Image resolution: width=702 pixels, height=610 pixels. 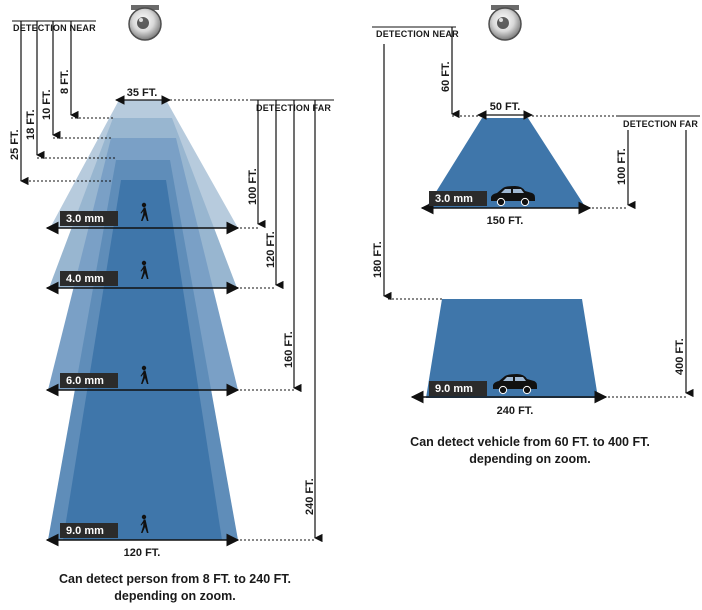 What do you see at coordinates (622, 166) in the screenshot?
I see `far-distance-100-right: 100 FT.` at bounding box center [622, 166].